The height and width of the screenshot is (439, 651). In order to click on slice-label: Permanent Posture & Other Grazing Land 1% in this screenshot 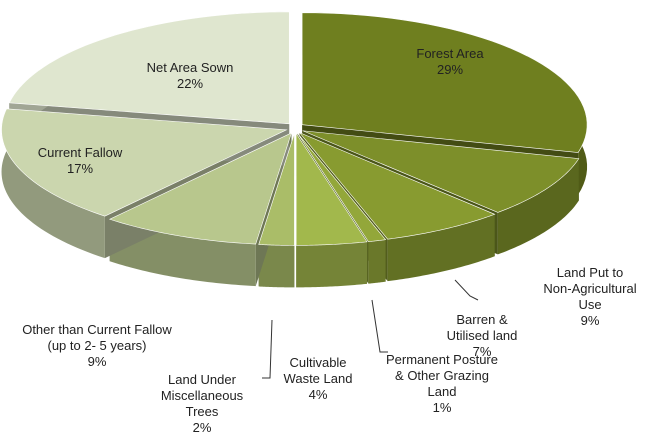, I will do `click(442, 384)`.